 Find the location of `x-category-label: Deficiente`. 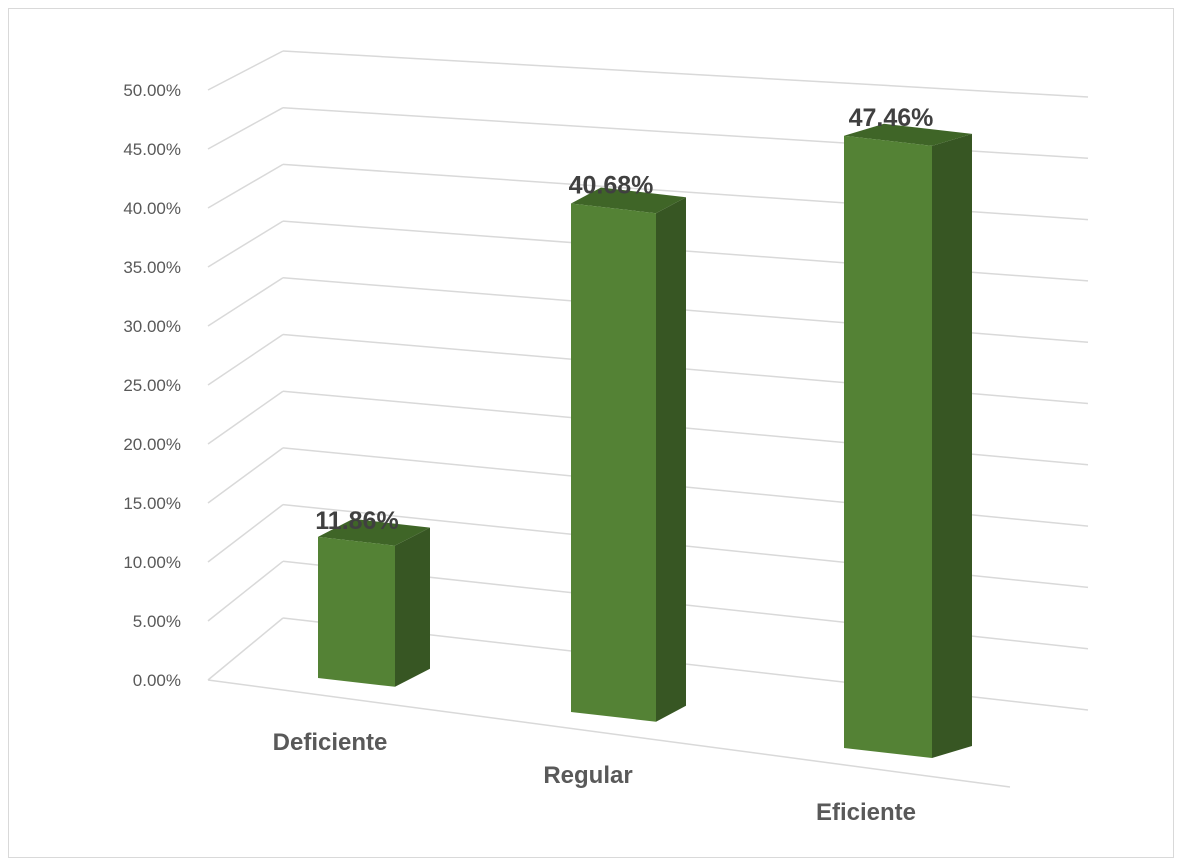

x-category-label: Deficiente is located at coordinates (330, 742).